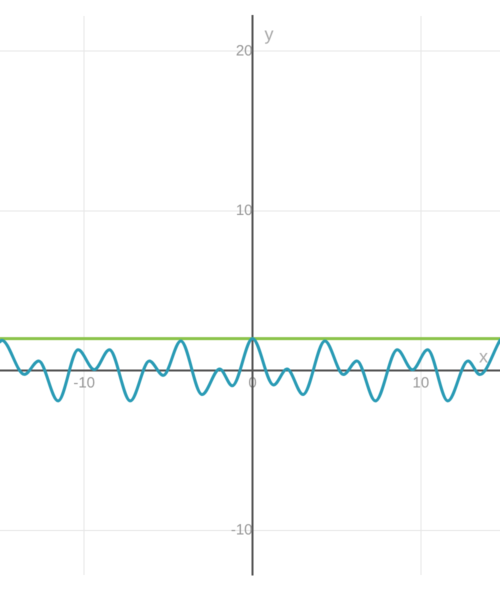 The width and height of the screenshot is (500, 591). What do you see at coordinates (250, 369) in the screenshot?
I see `line-series` at bounding box center [250, 369].